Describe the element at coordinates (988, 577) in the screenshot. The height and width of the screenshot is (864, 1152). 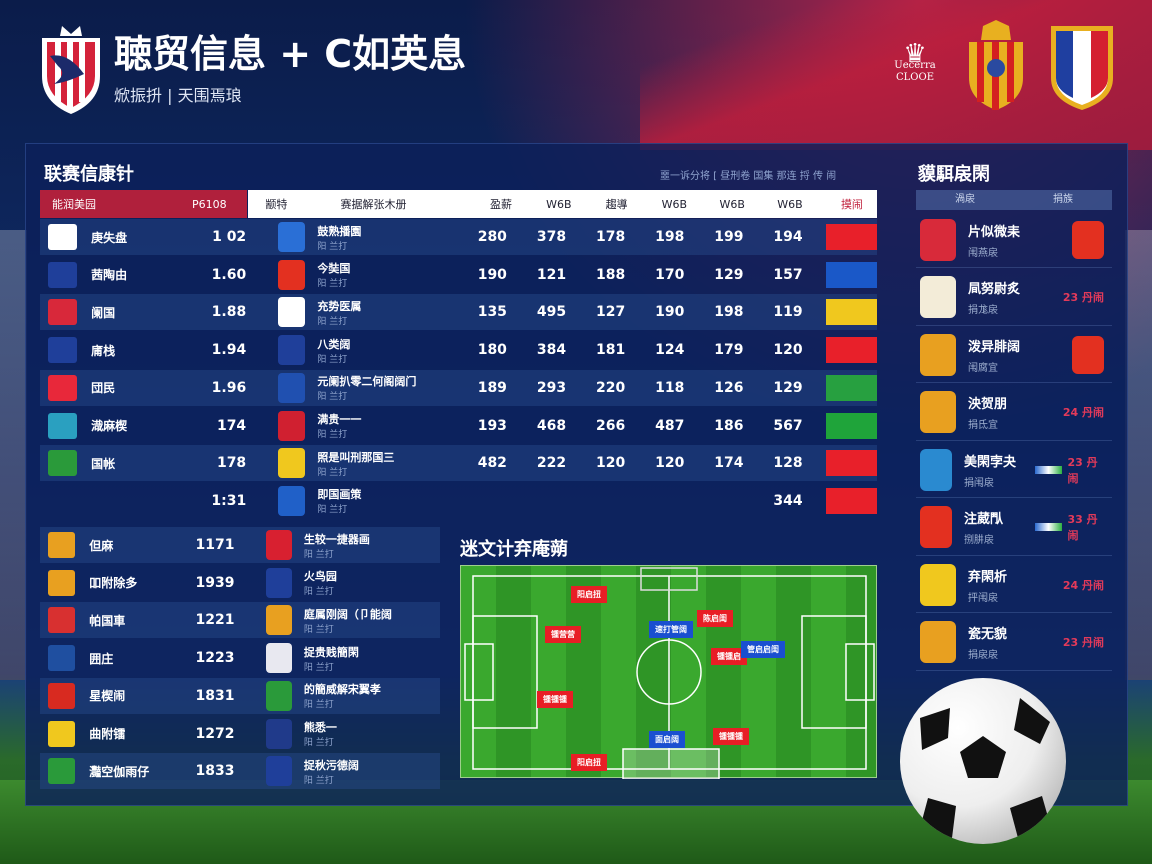
I see `club-name: 弃閑析` at that location.